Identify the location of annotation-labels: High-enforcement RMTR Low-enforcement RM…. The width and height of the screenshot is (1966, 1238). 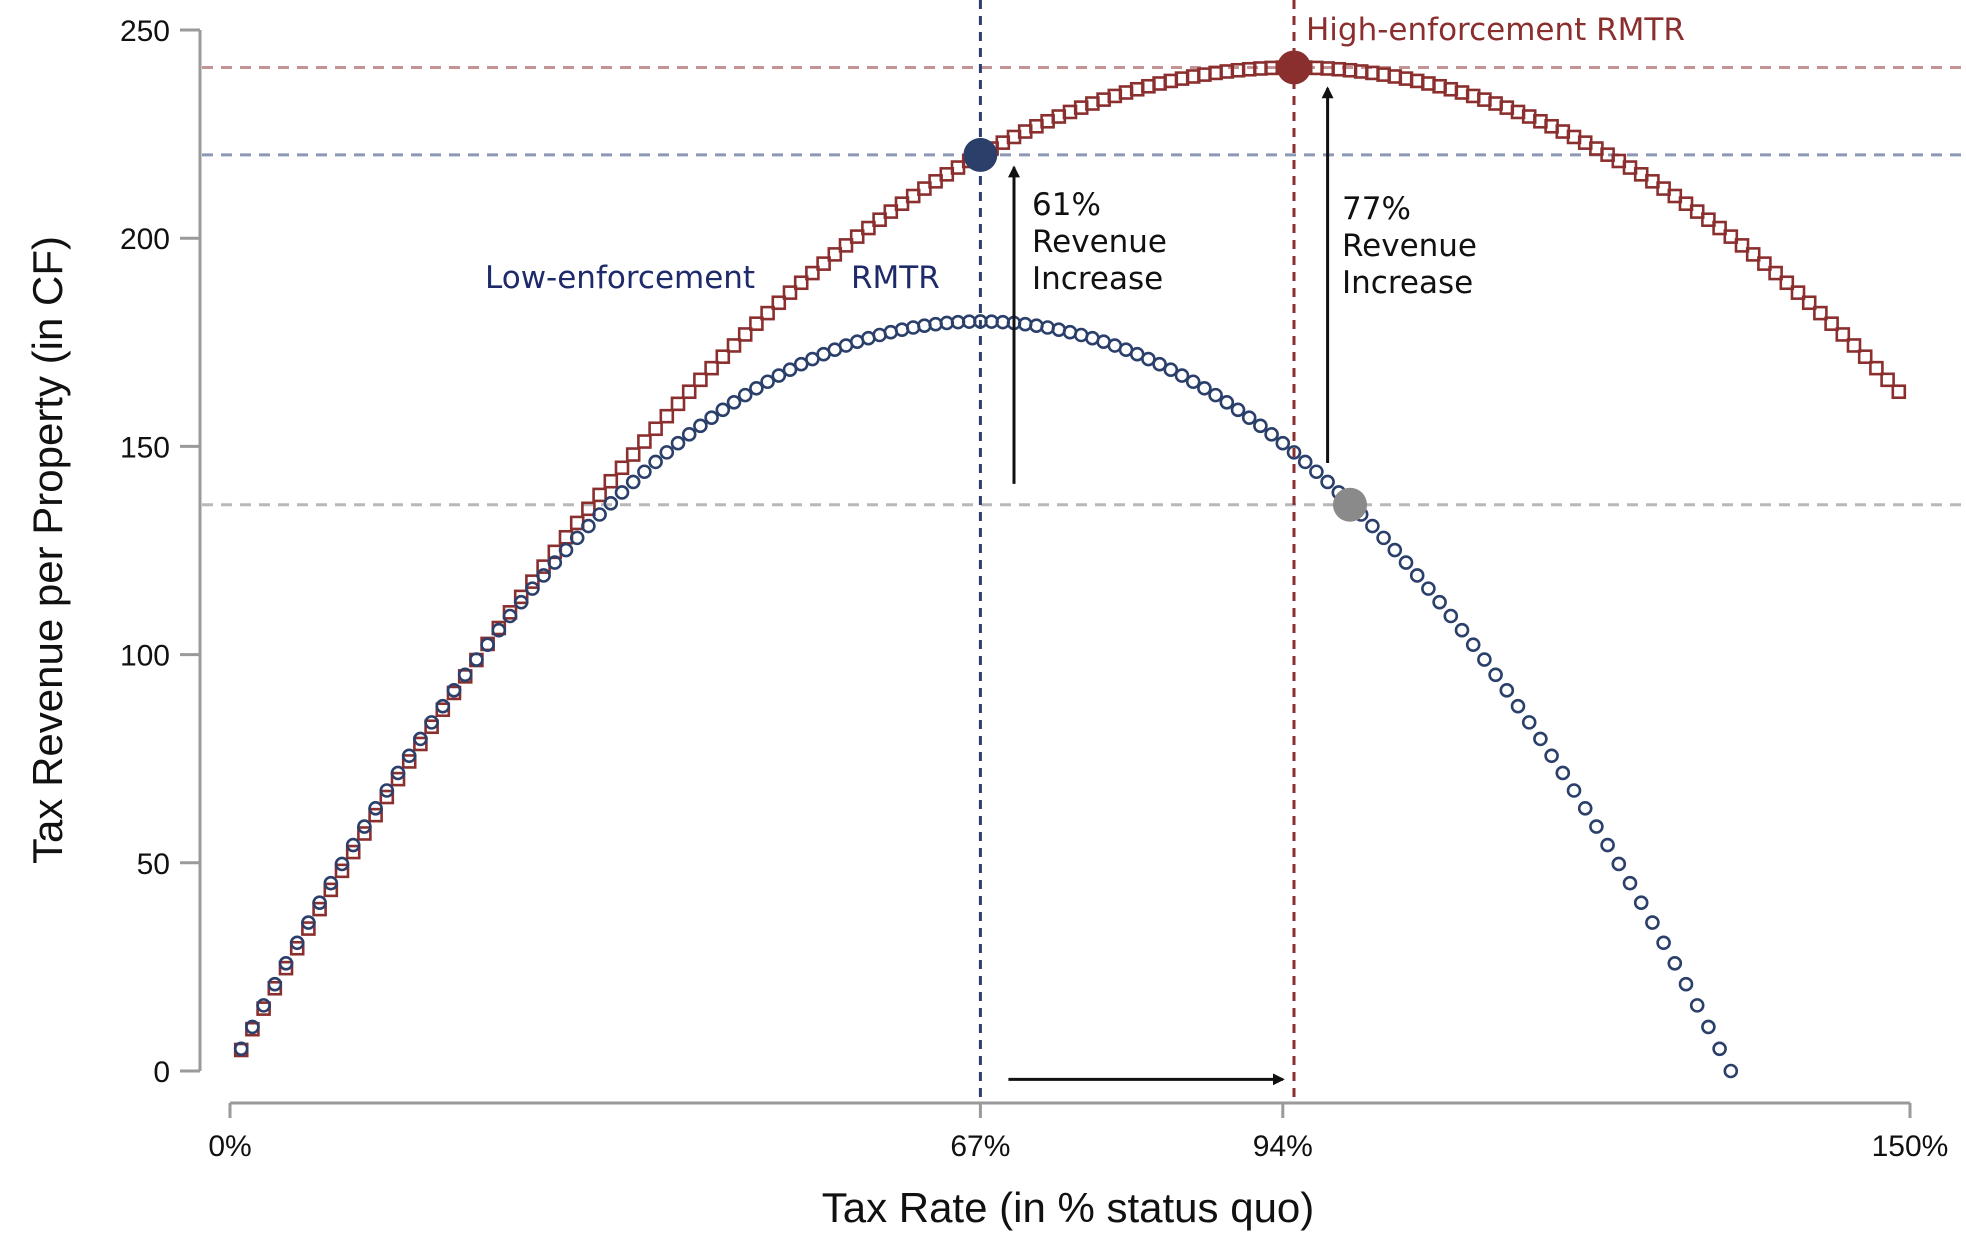
(1085, 156).